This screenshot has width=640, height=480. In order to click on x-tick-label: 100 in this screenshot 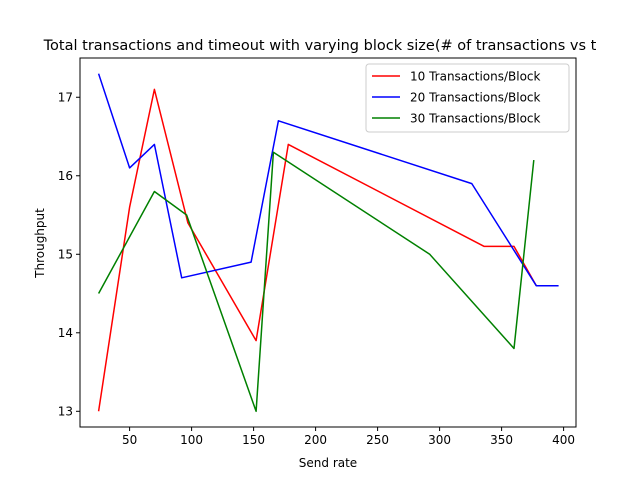, I will do `click(191, 440)`.